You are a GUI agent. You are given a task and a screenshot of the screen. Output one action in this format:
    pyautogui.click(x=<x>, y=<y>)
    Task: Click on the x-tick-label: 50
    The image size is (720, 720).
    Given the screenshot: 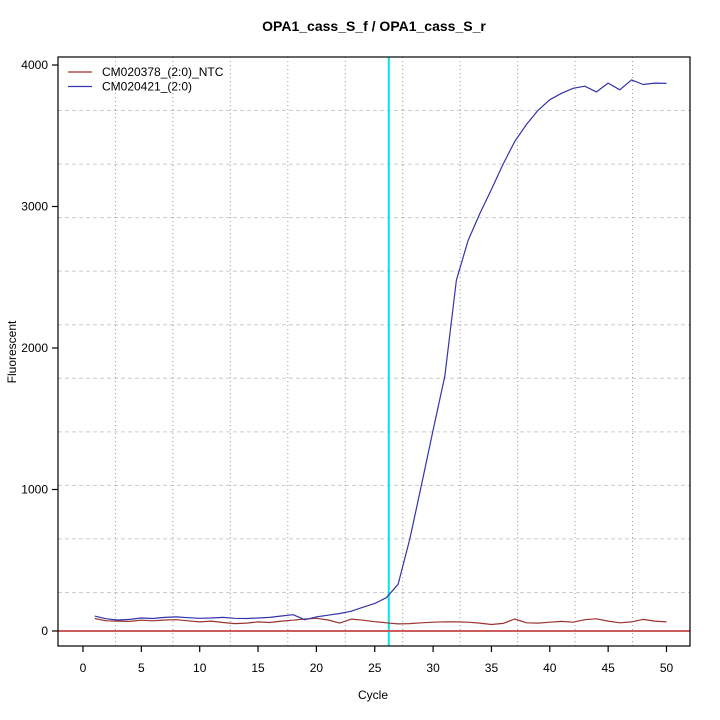 What is the action you would take?
    pyautogui.click(x=667, y=668)
    